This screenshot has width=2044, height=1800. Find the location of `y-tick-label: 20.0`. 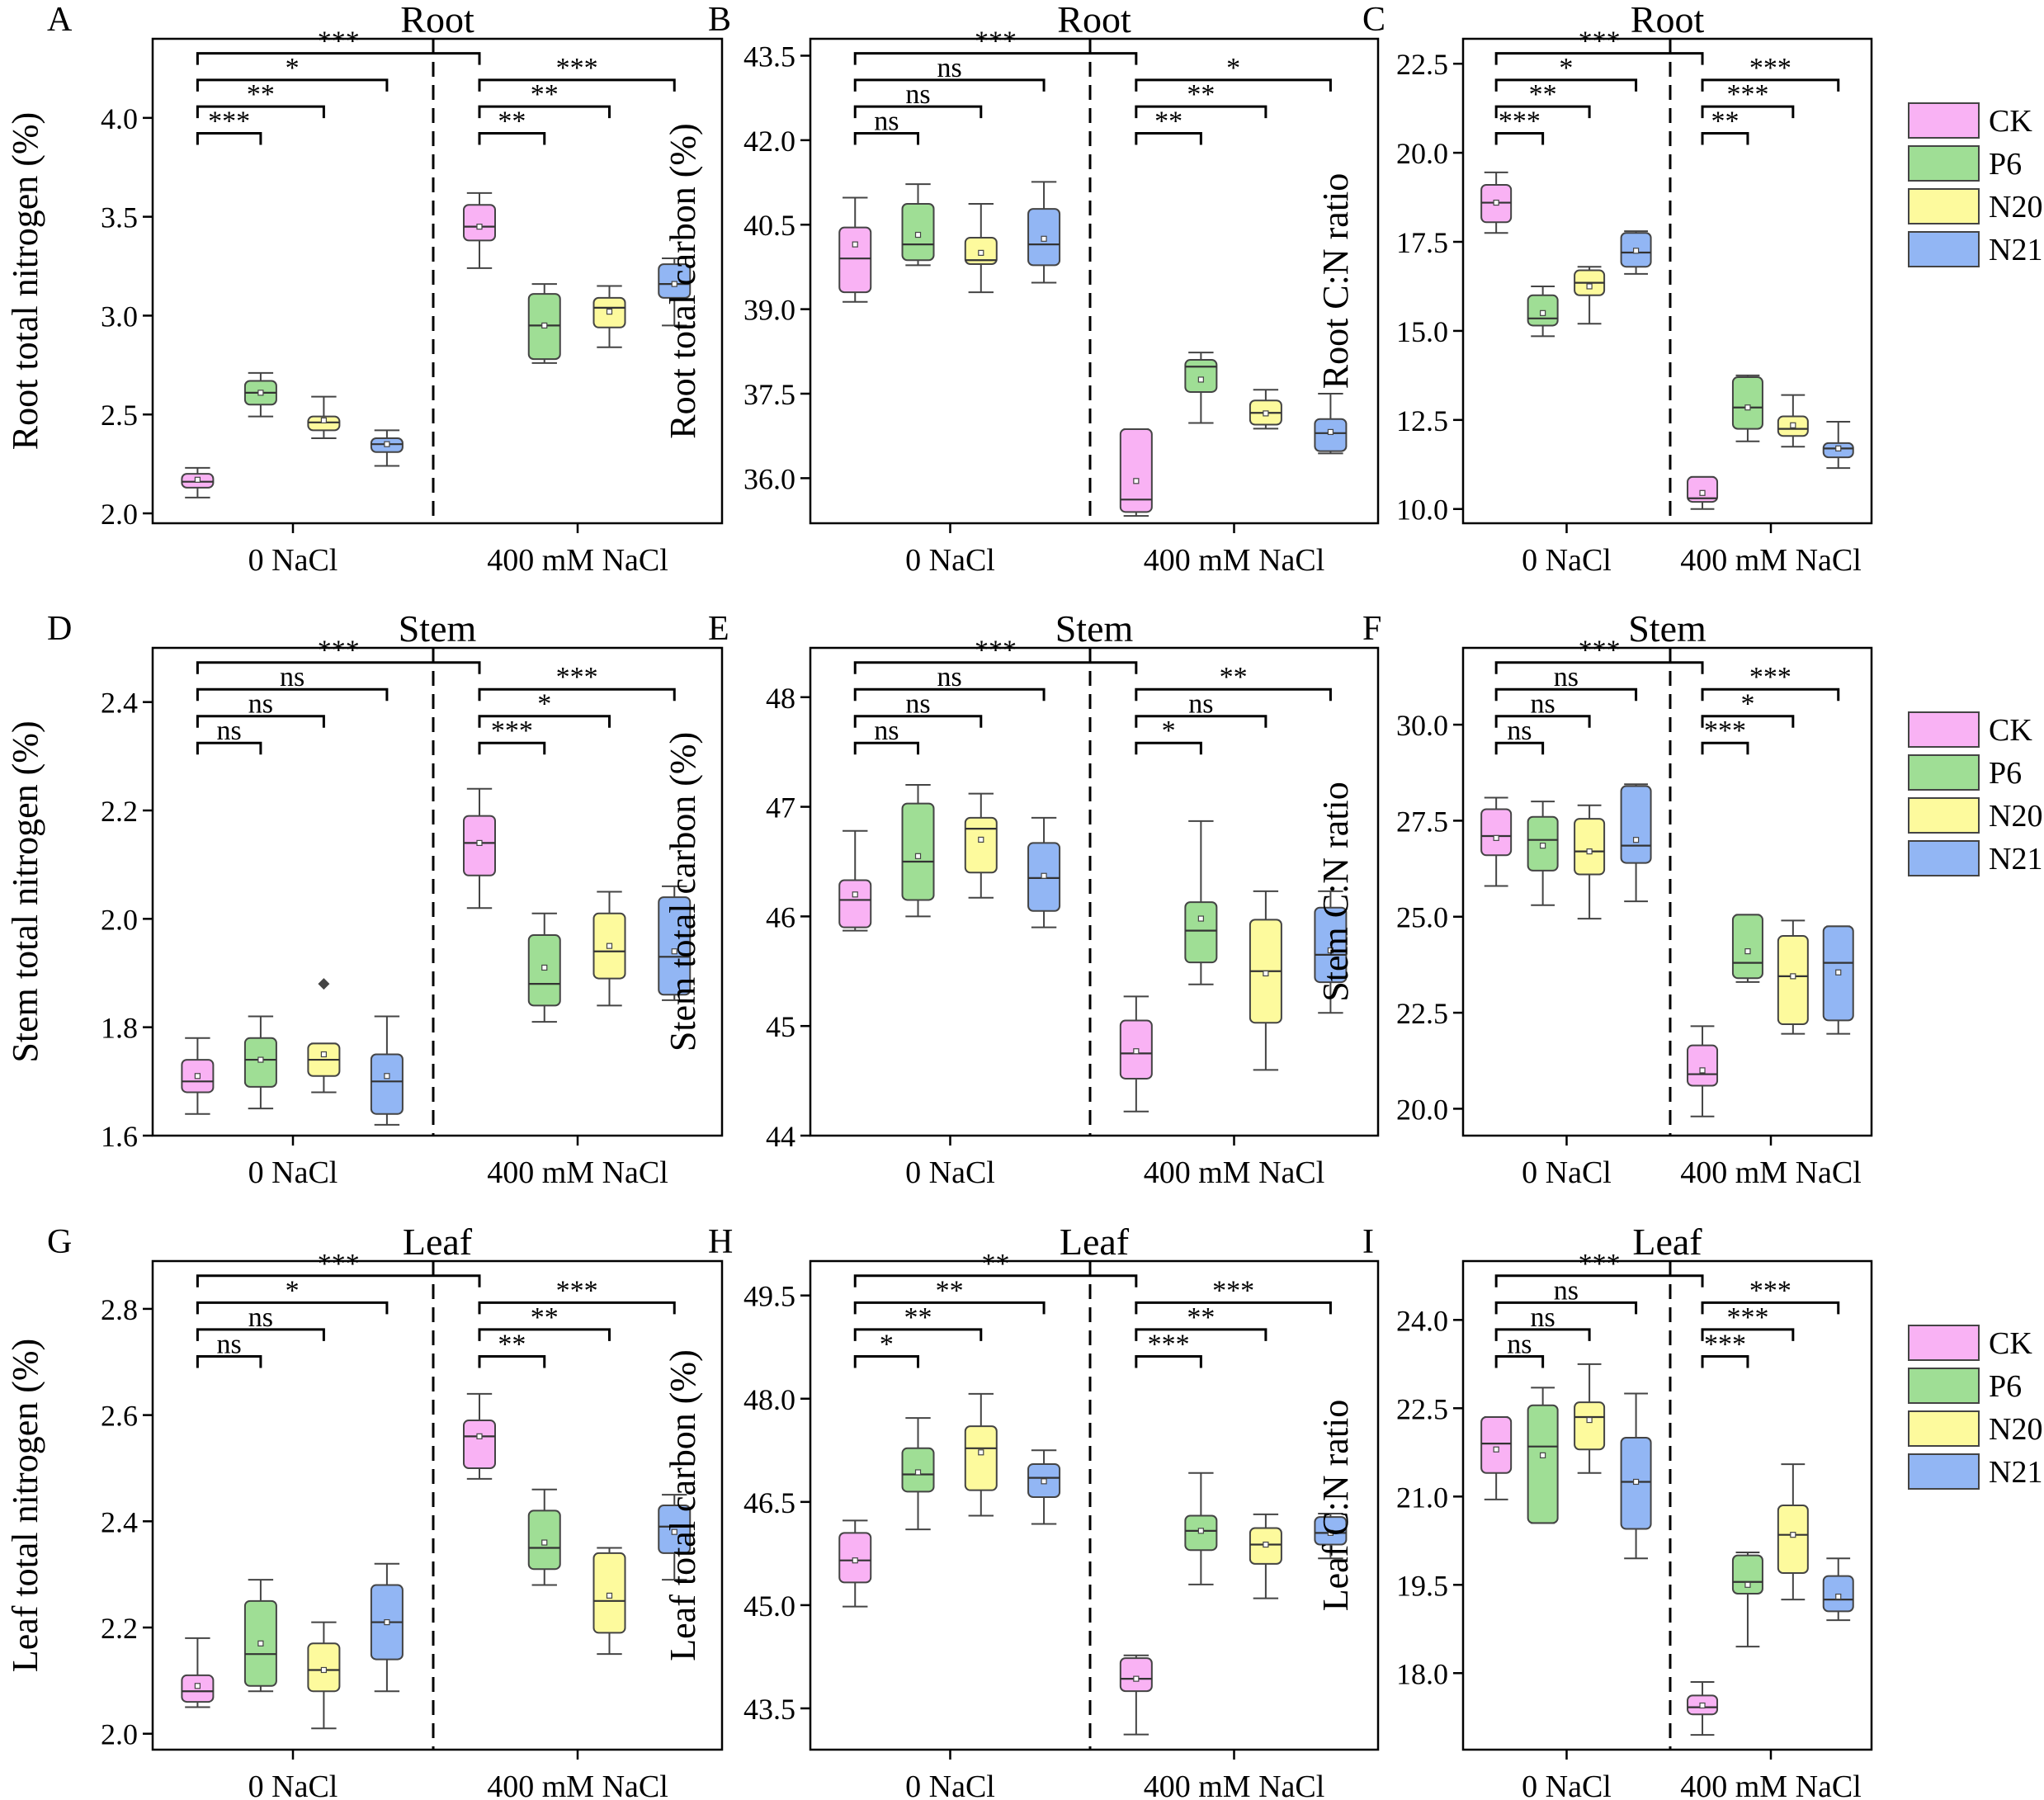

y-tick-label: 20.0 is located at coordinates (1422, 1109).